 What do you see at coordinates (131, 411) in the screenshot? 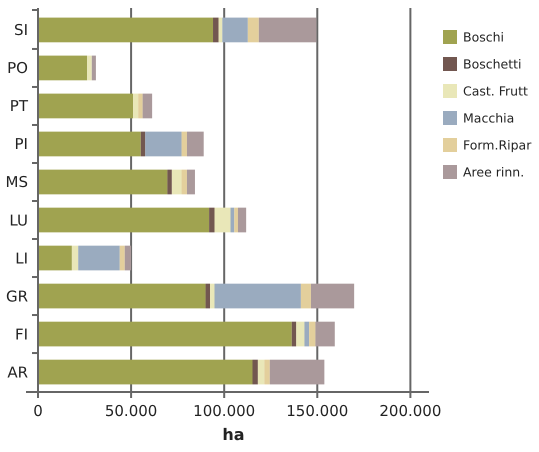
I see `x-tick-label: 50.000` at bounding box center [131, 411].